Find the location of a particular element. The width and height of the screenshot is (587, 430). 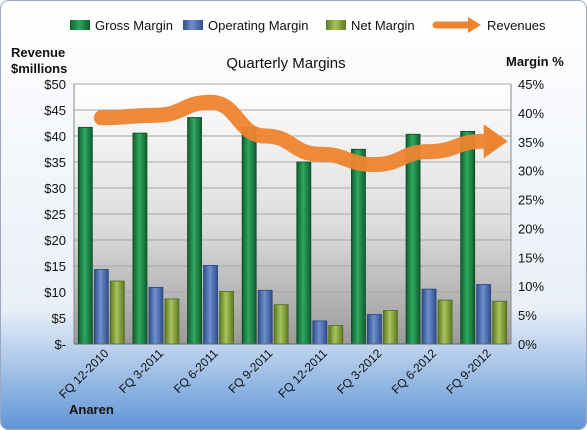

right-tick-label: 5% is located at coordinates (527, 315).